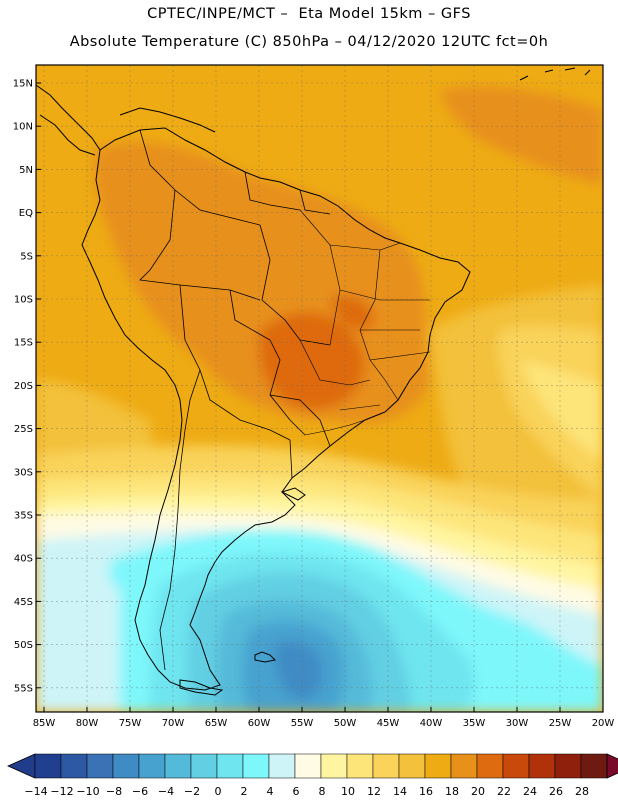 This screenshot has height=800, width=618. What do you see at coordinates (216, 723) in the screenshot?
I see `lon-tick-label: 65W` at bounding box center [216, 723].